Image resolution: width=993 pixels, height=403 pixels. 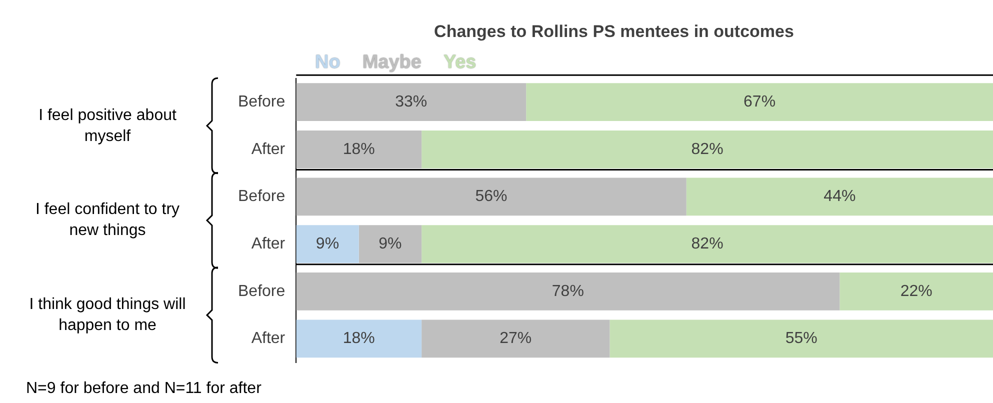 I want to click on data-label: 22%, so click(x=916, y=291).